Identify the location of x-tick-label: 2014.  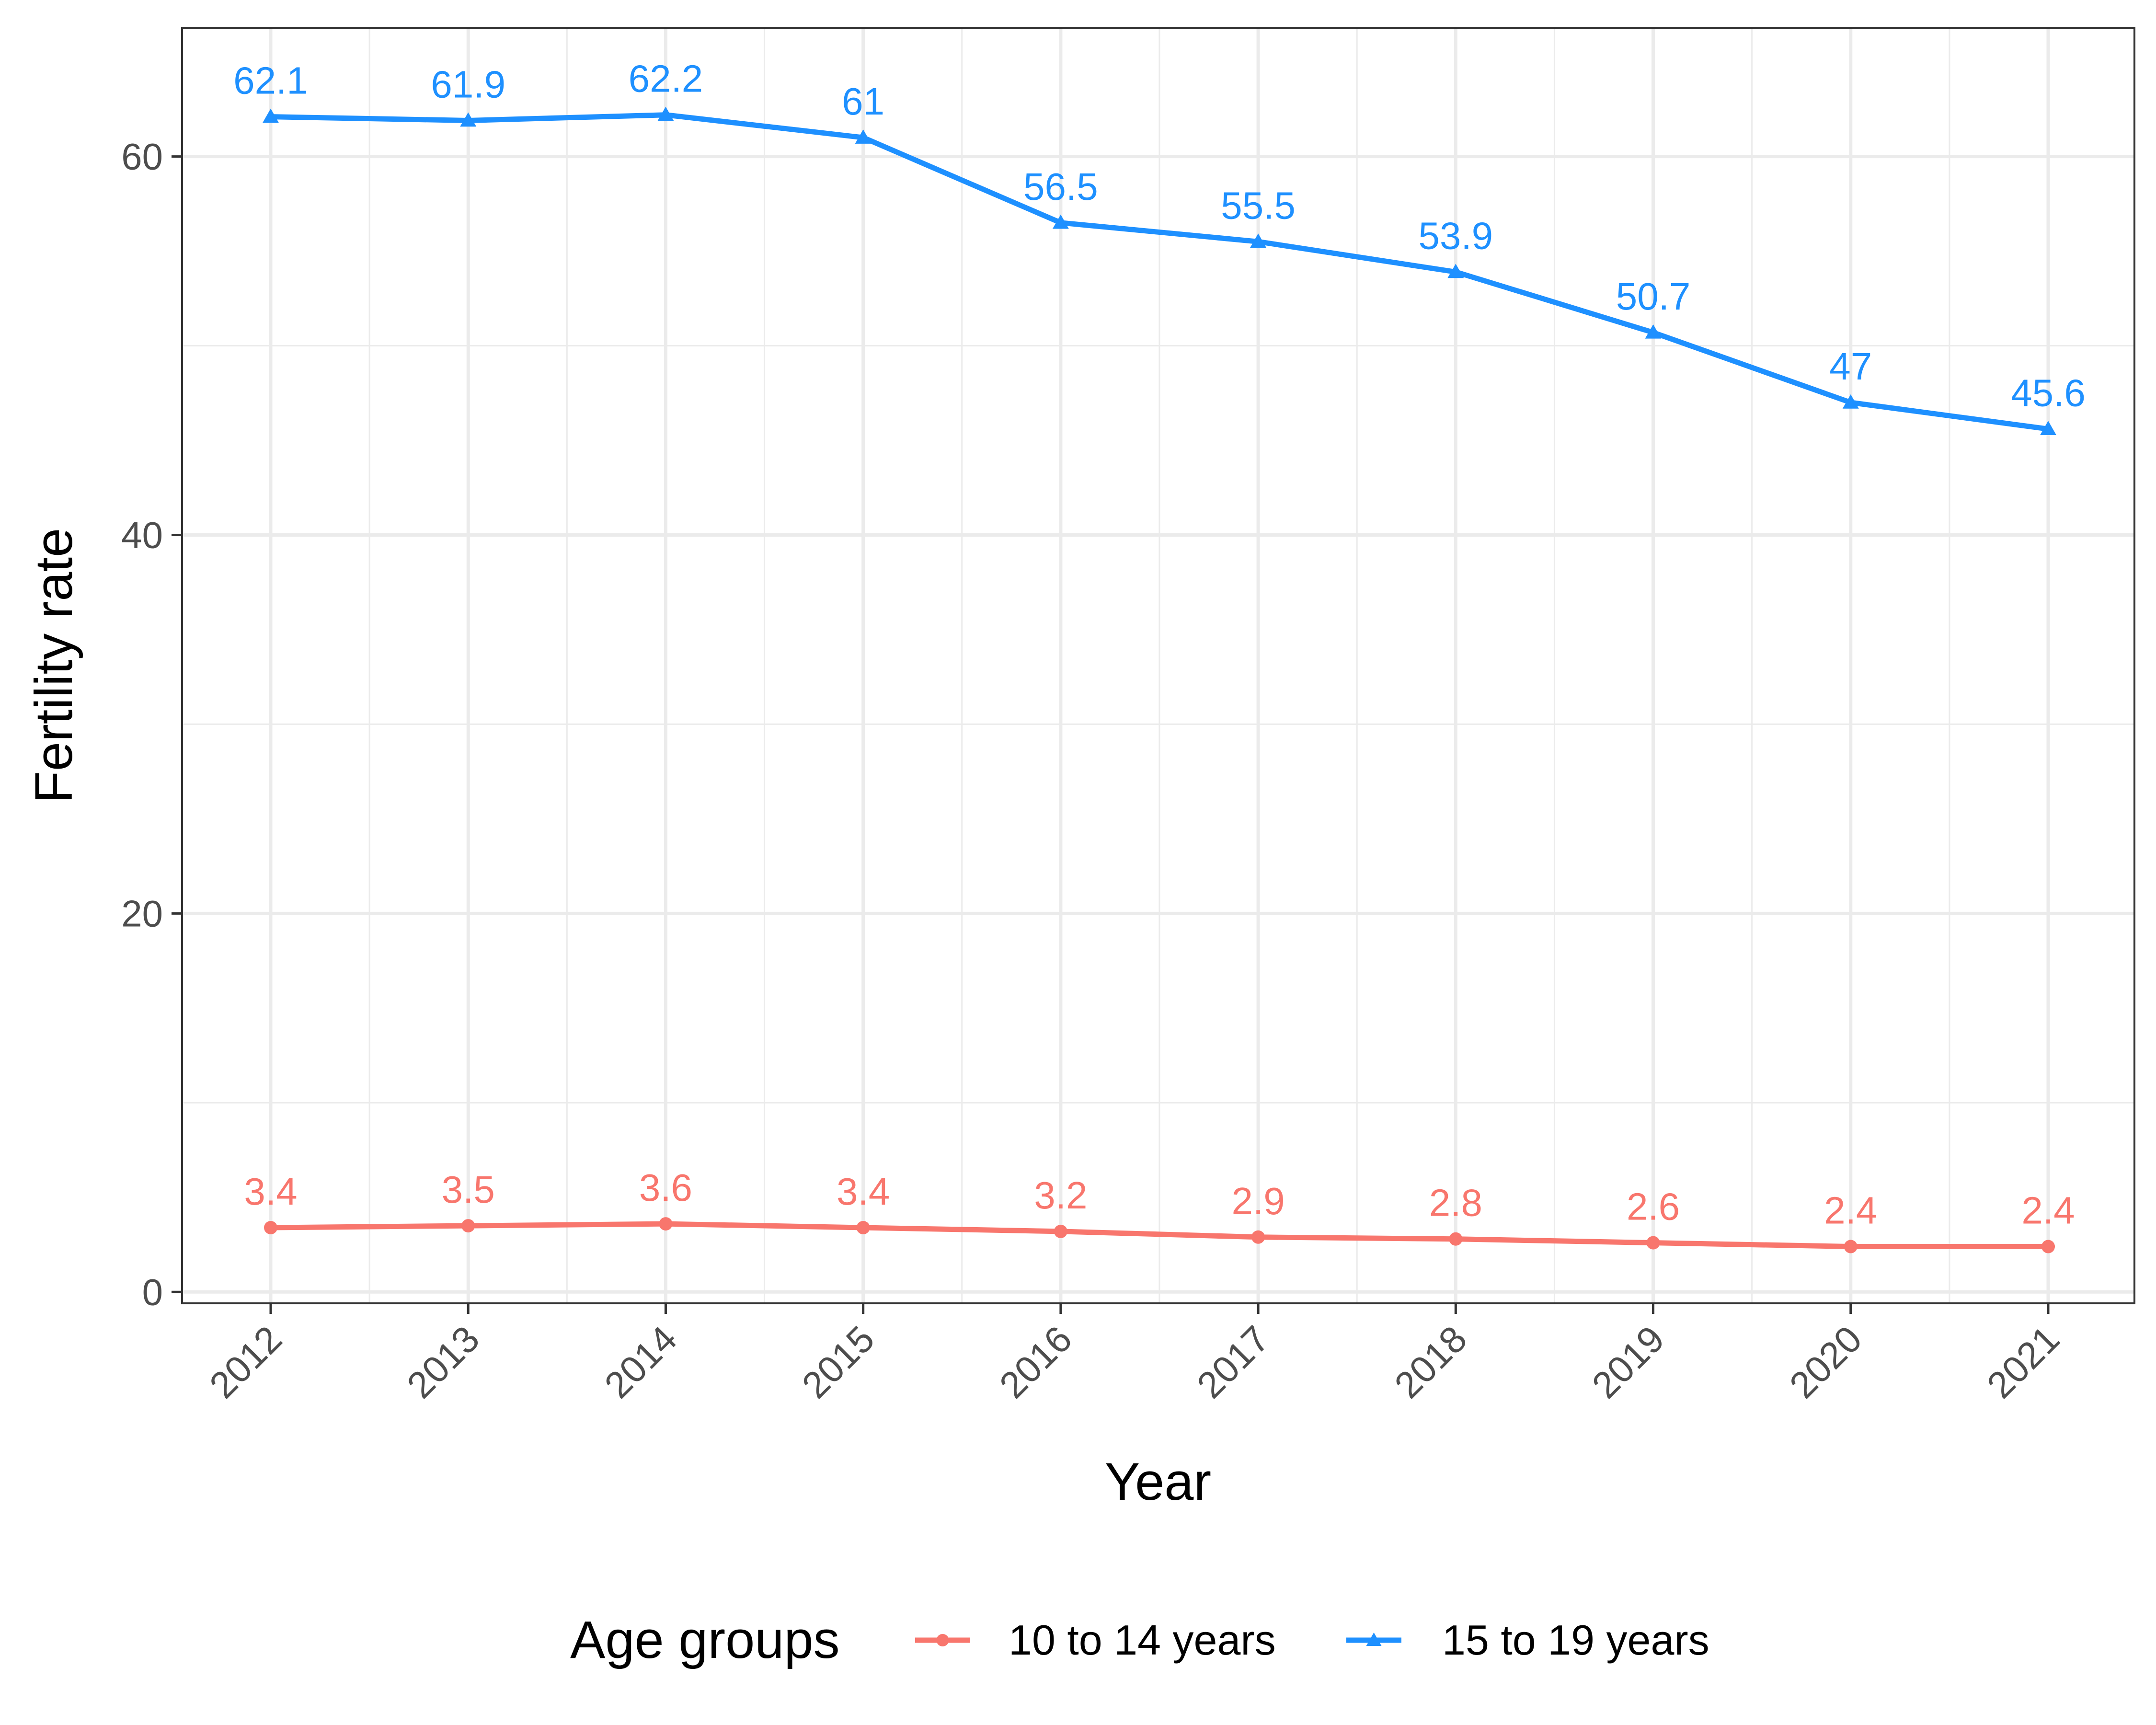
(640, 1362).